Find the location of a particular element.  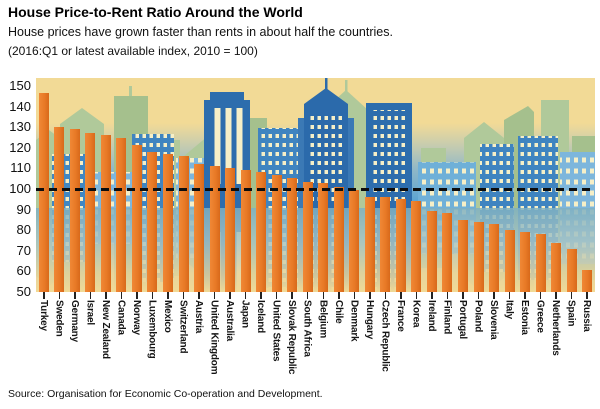

x-label: Czech Republic is located at coordinates (385, 336).